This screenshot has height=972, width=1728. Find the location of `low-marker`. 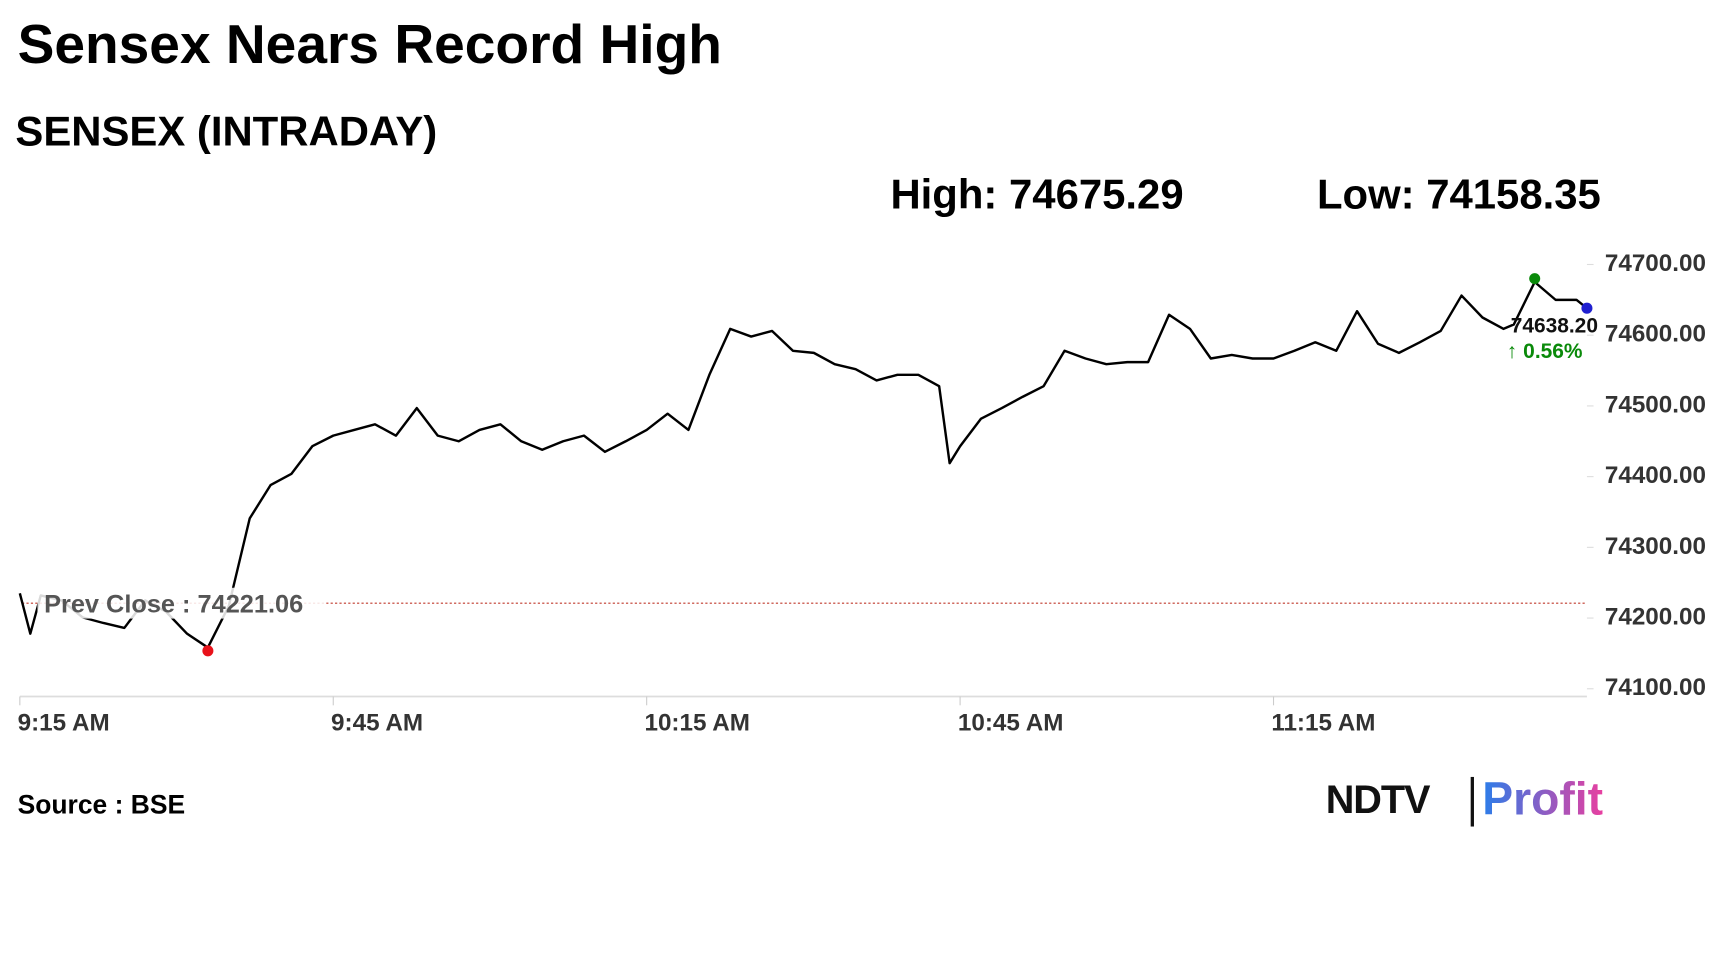

low-marker is located at coordinates (208, 651).